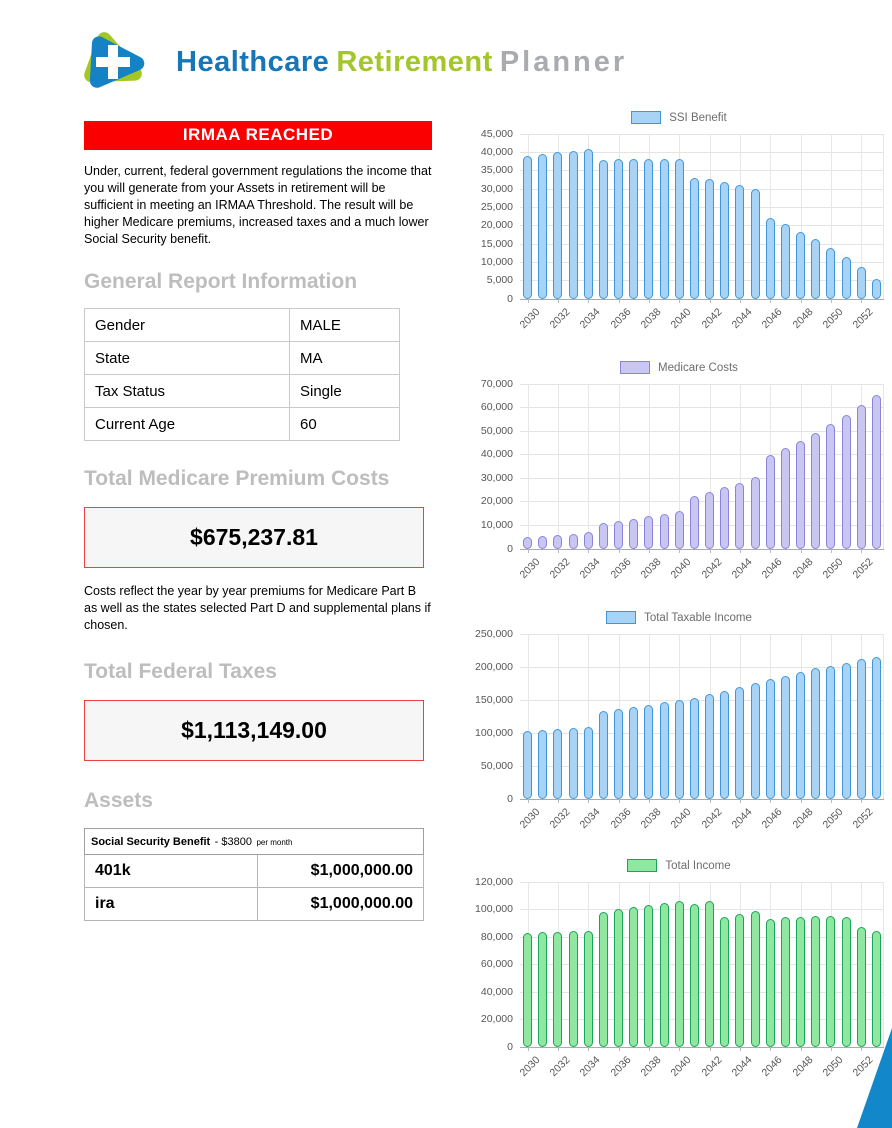 The width and height of the screenshot is (892, 1128). I want to click on bar-2031, so click(543, 989).